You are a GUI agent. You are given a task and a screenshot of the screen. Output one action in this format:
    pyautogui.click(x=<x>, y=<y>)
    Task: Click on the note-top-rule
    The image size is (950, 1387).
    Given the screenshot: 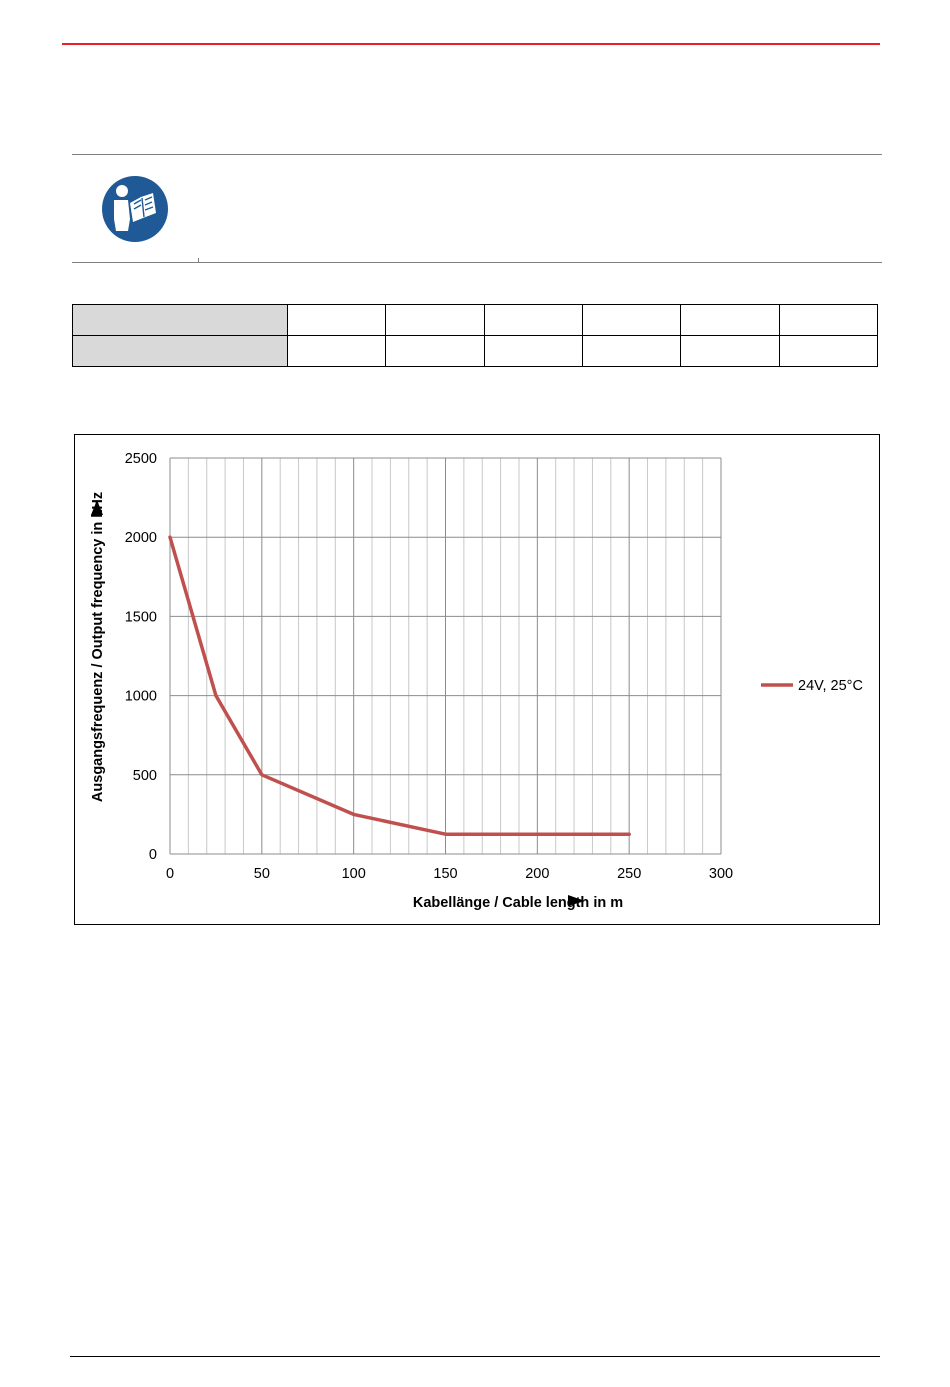 What is the action you would take?
    pyautogui.click(x=477, y=154)
    